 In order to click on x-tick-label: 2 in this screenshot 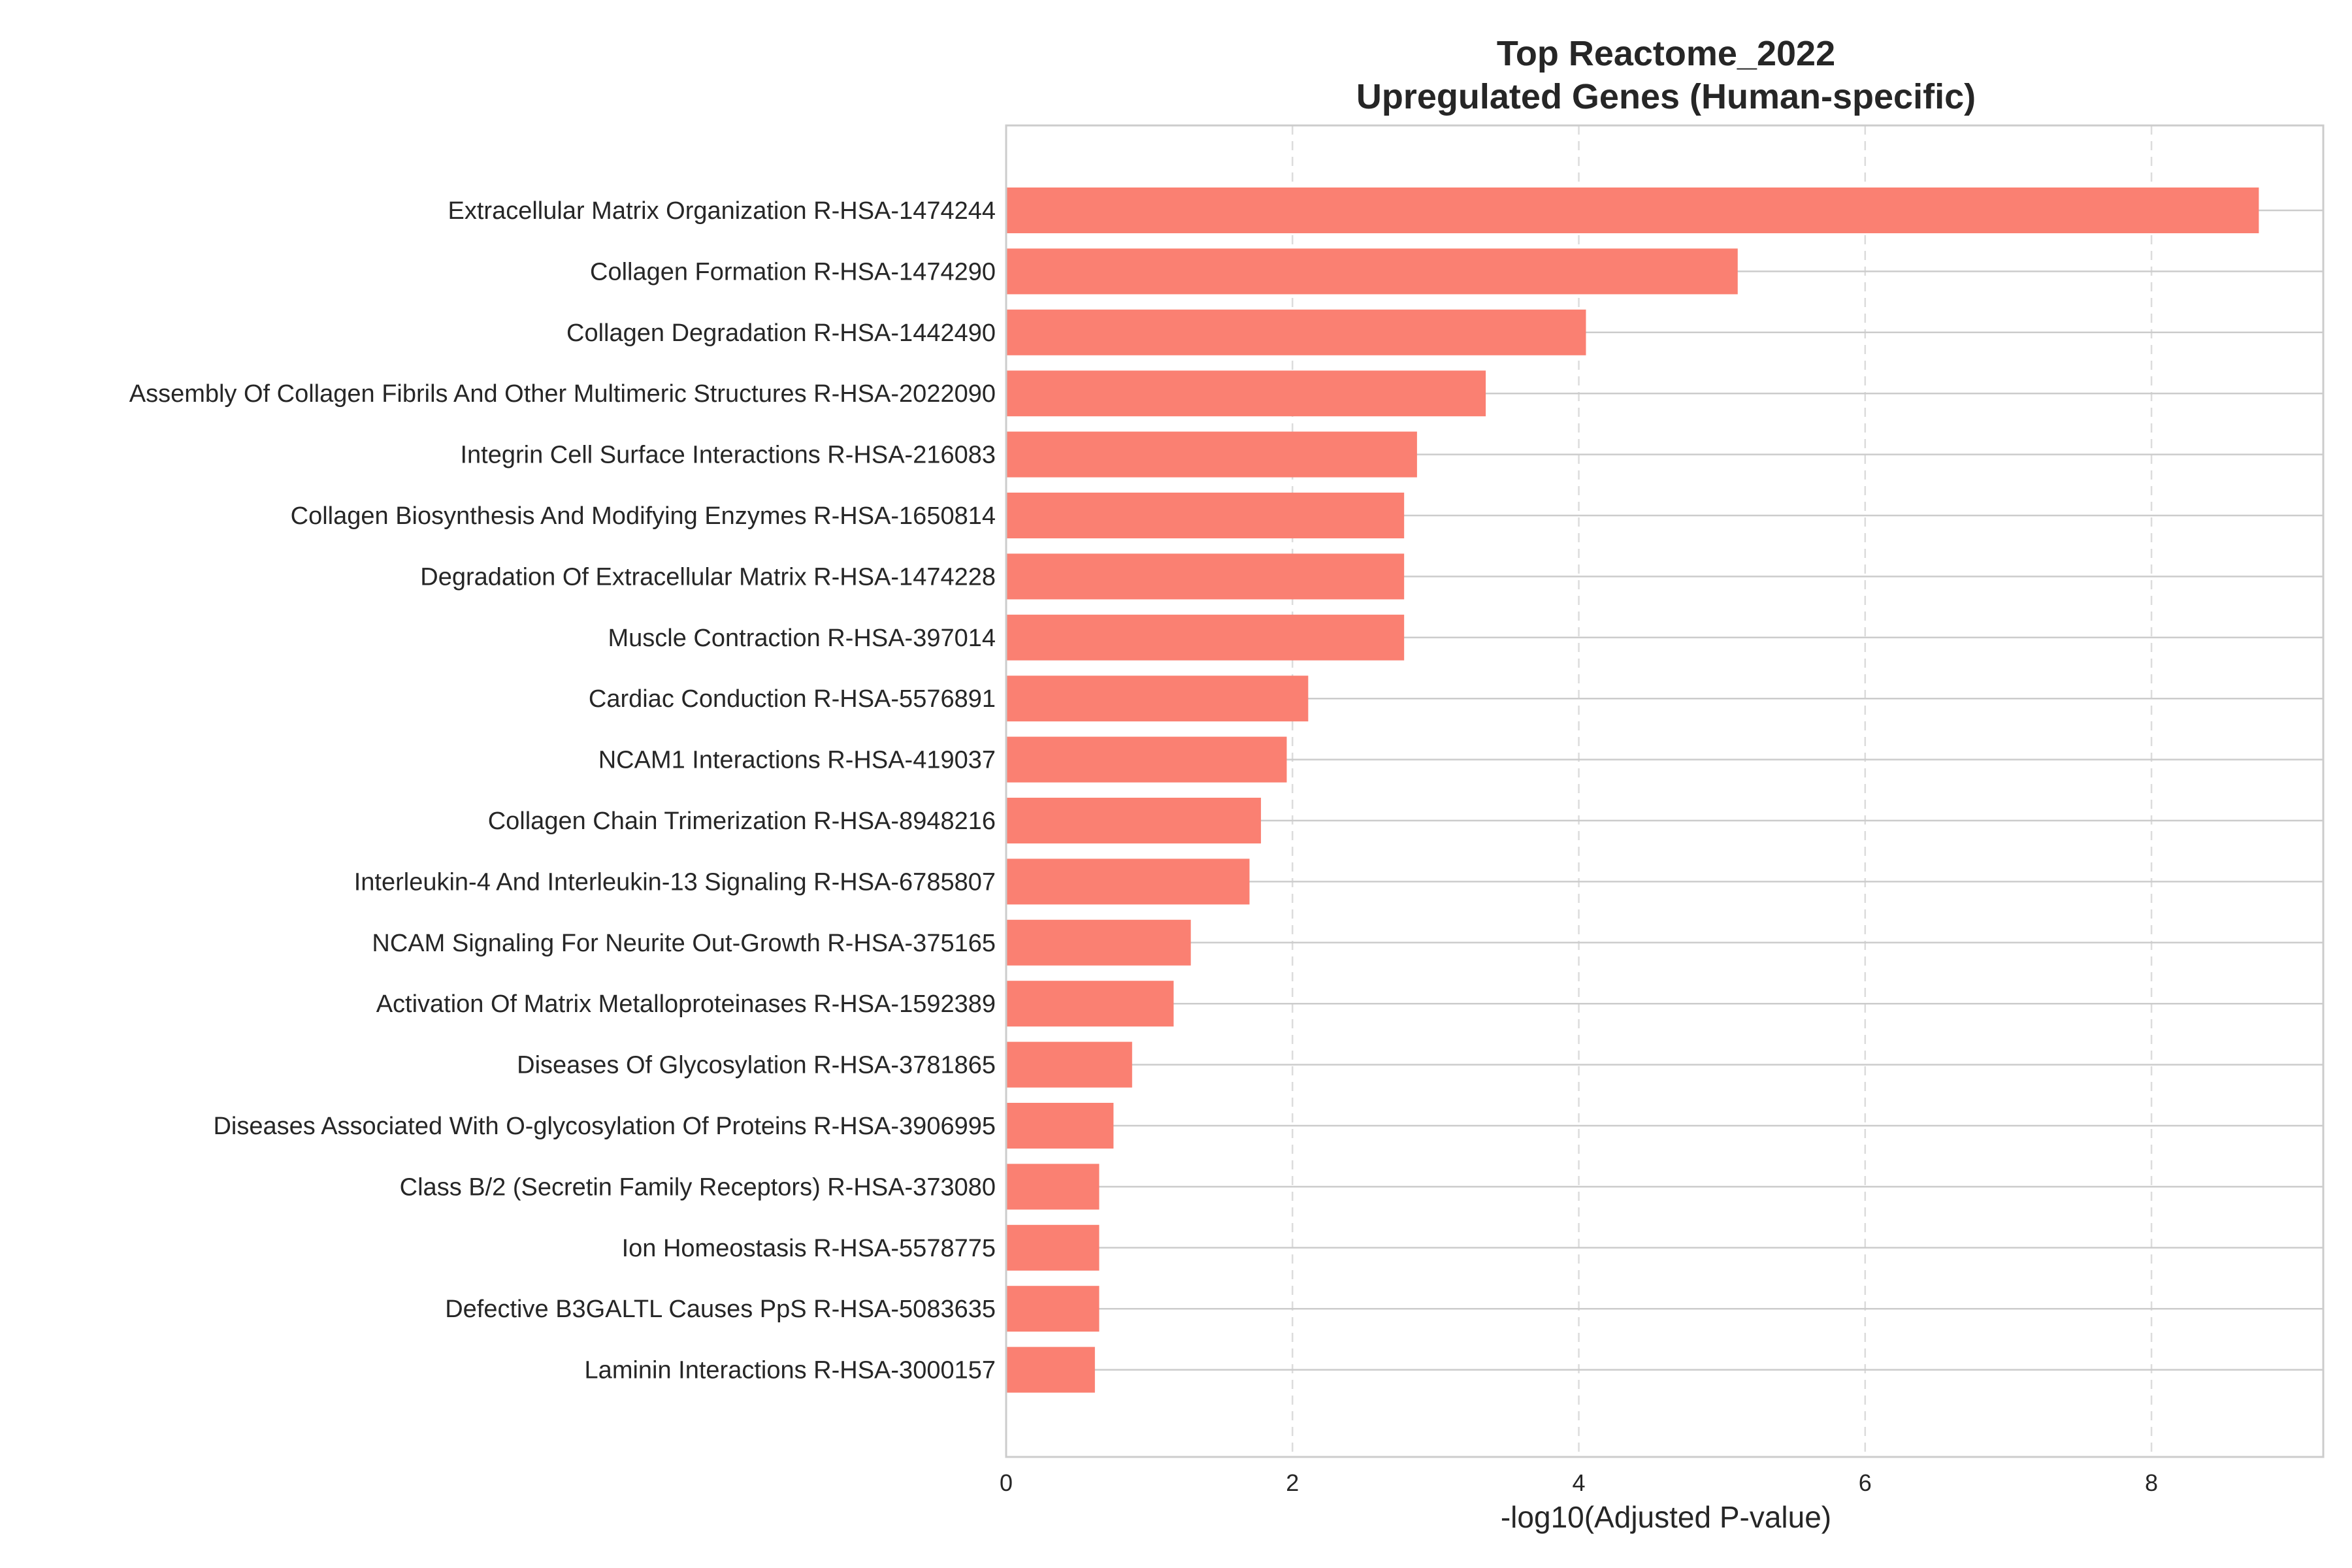, I will do `click(1292, 1482)`.